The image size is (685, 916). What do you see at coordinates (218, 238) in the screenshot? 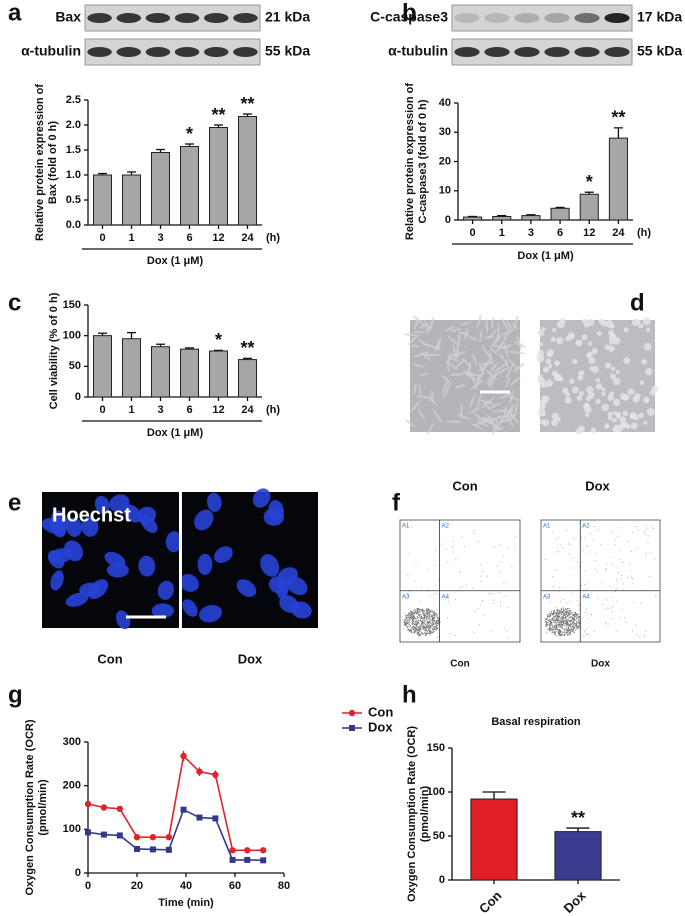
I see `x-tick-label: 12` at bounding box center [218, 238].